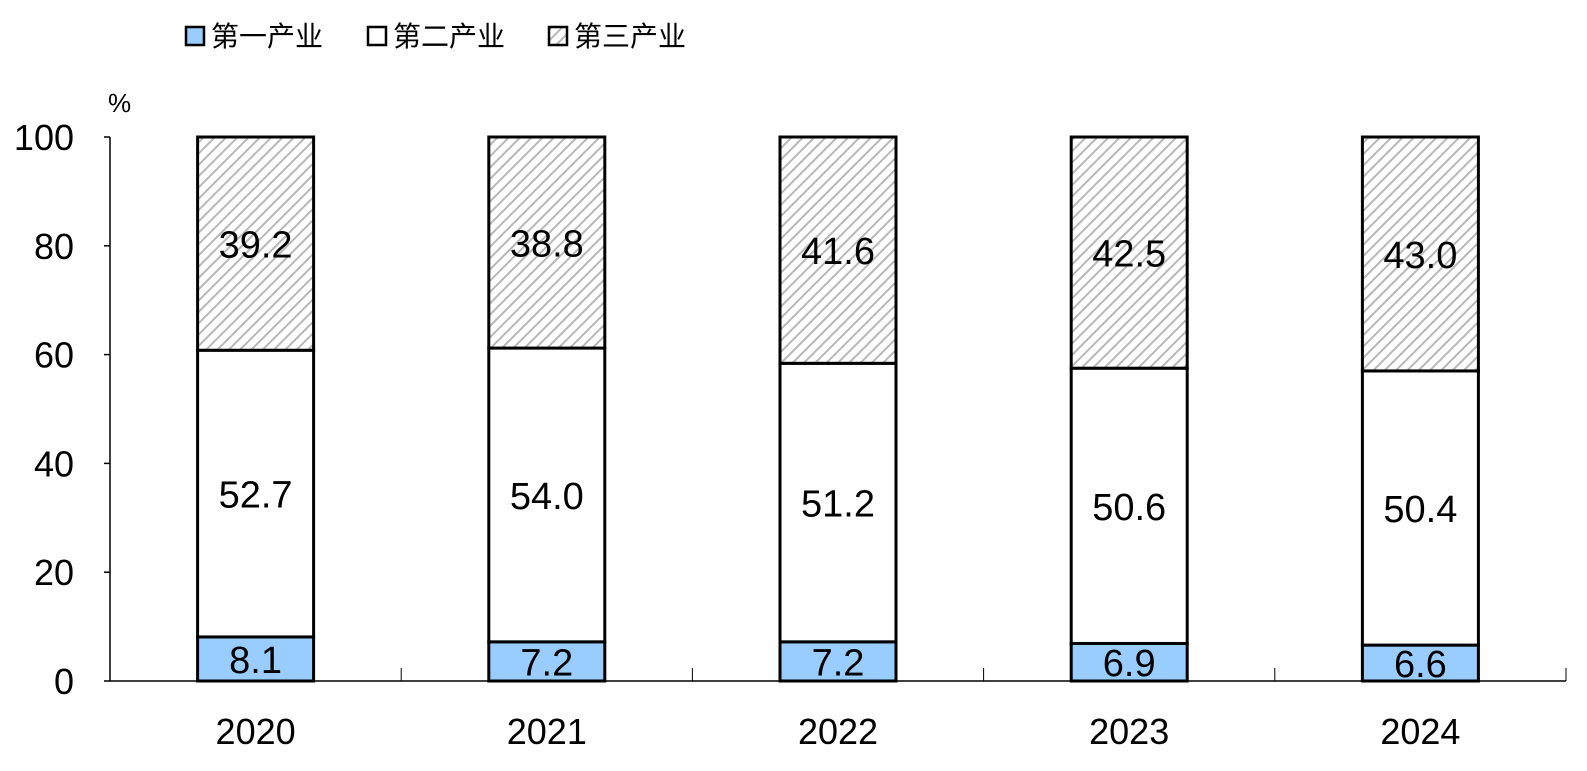 This screenshot has width=1587, height=771. What do you see at coordinates (267, 36) in the screenshot?
I see `legend-label: 第一产业` at bounding box center [267, 36].